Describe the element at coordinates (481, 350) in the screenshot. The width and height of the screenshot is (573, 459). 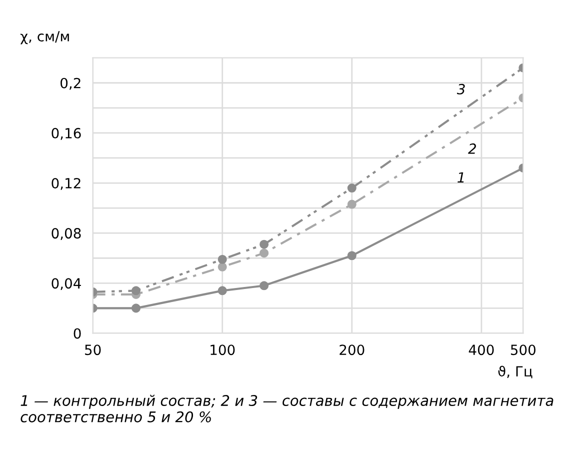
I see `x-tick-label: 400` at that location.